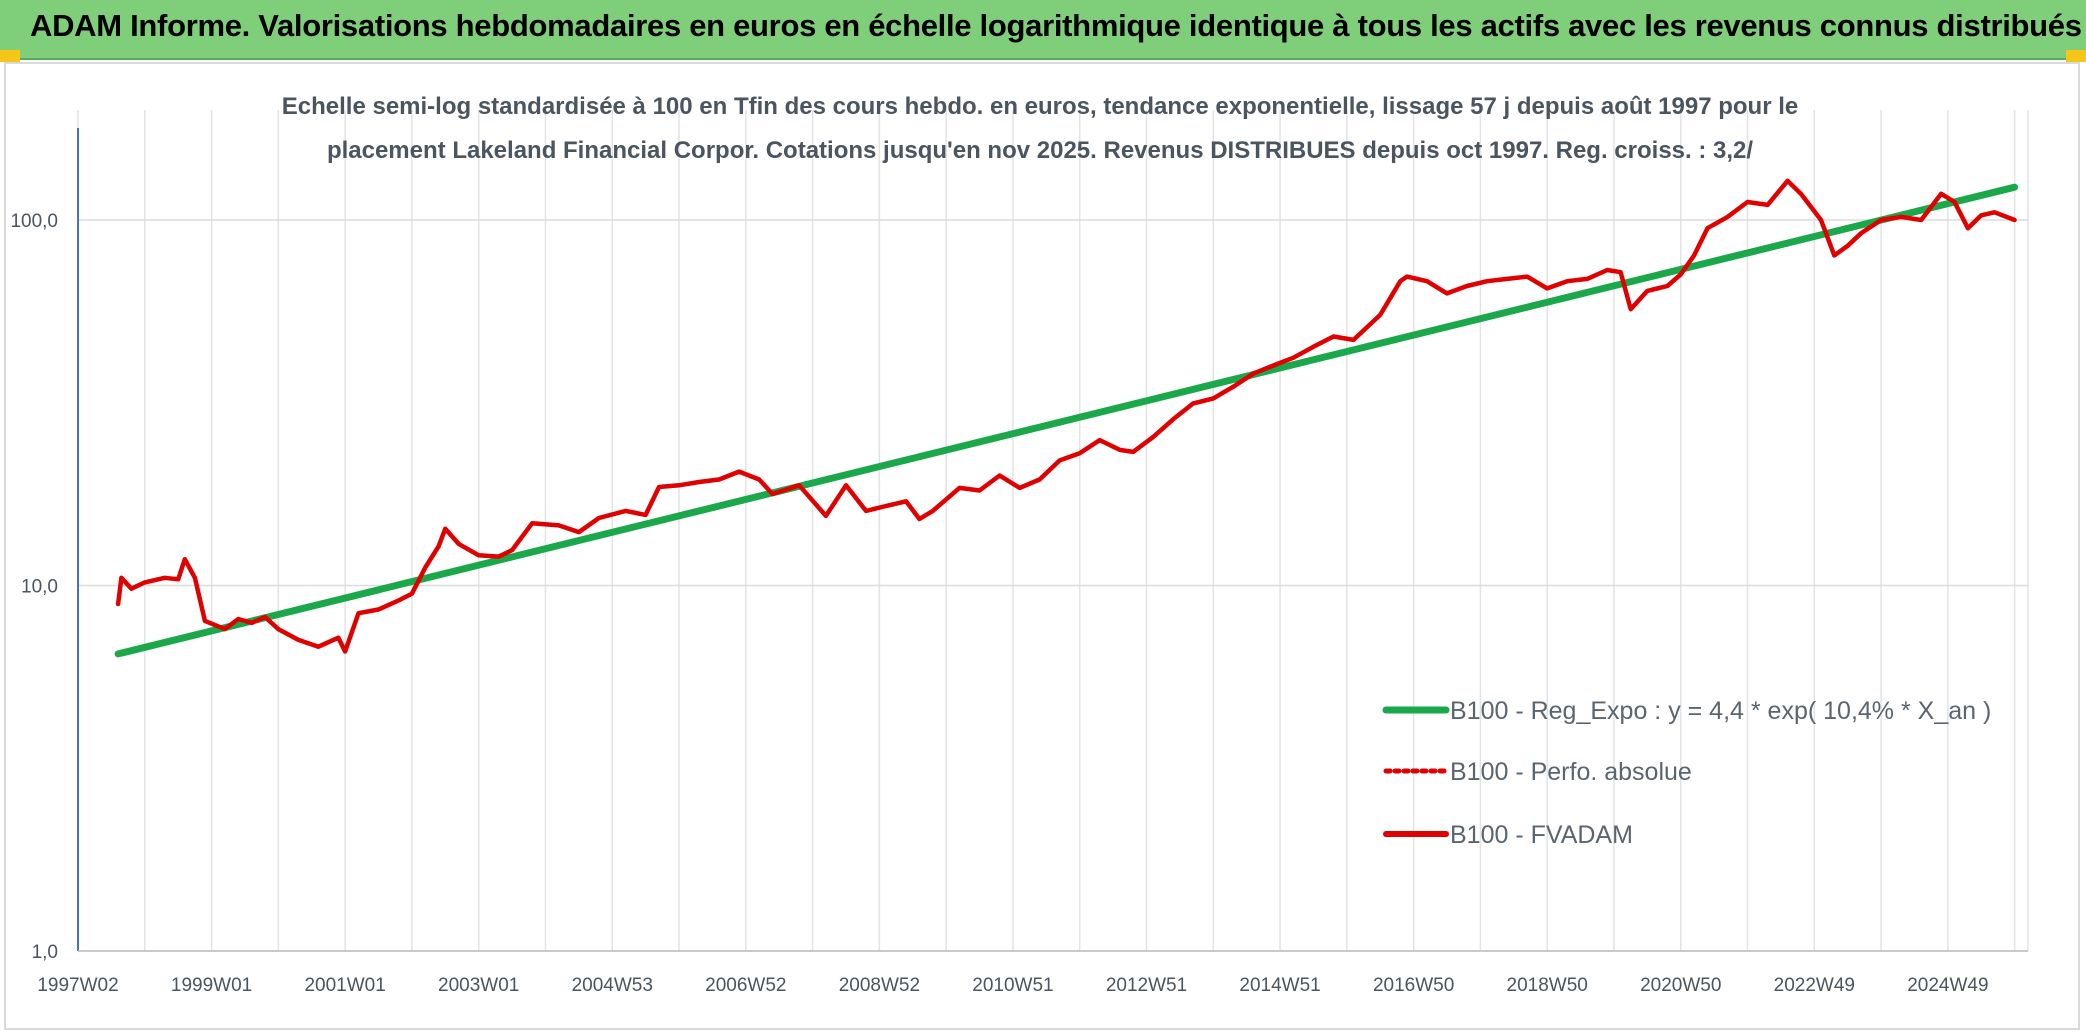 This screenshot has width=2086, height=1033. I want to click on x-tick-label: 2018W50, so click(1547, 985).